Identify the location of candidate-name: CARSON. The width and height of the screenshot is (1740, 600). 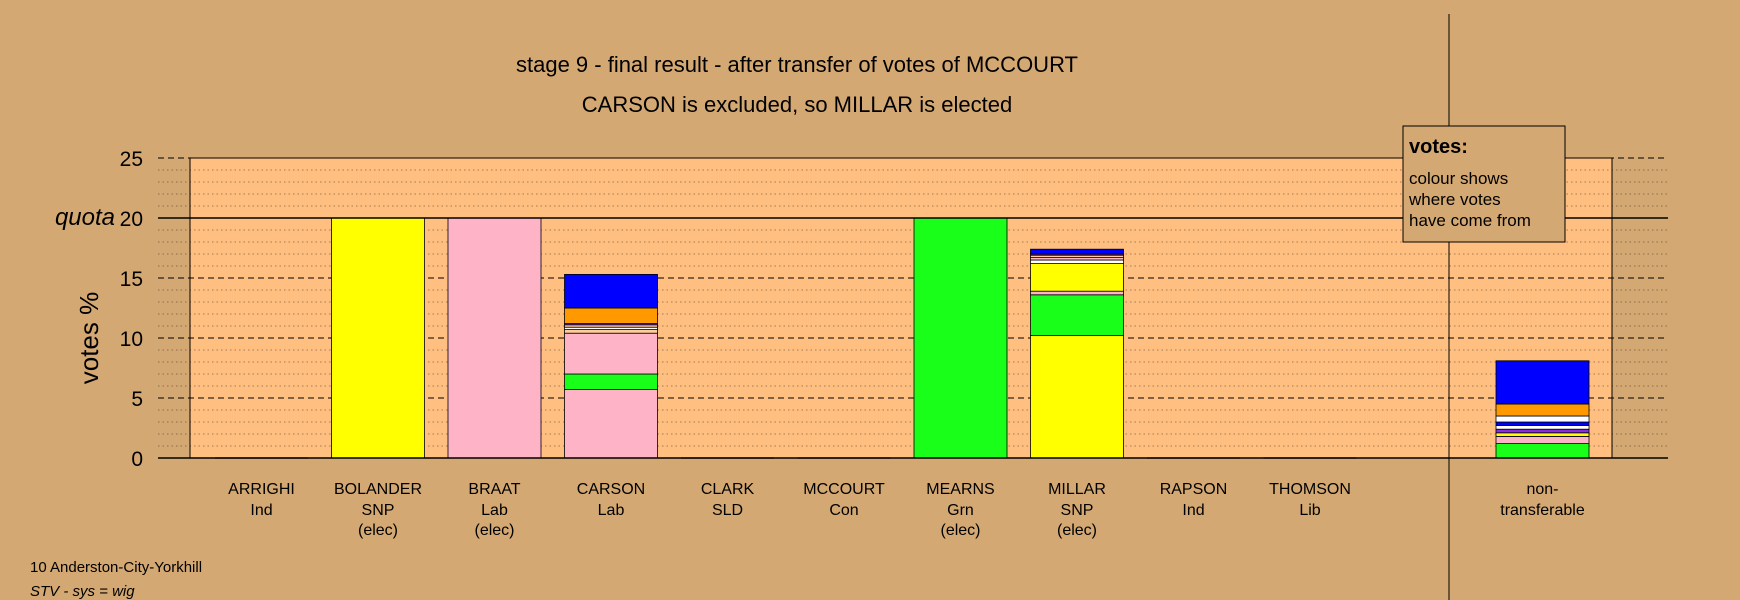
(611, 489).